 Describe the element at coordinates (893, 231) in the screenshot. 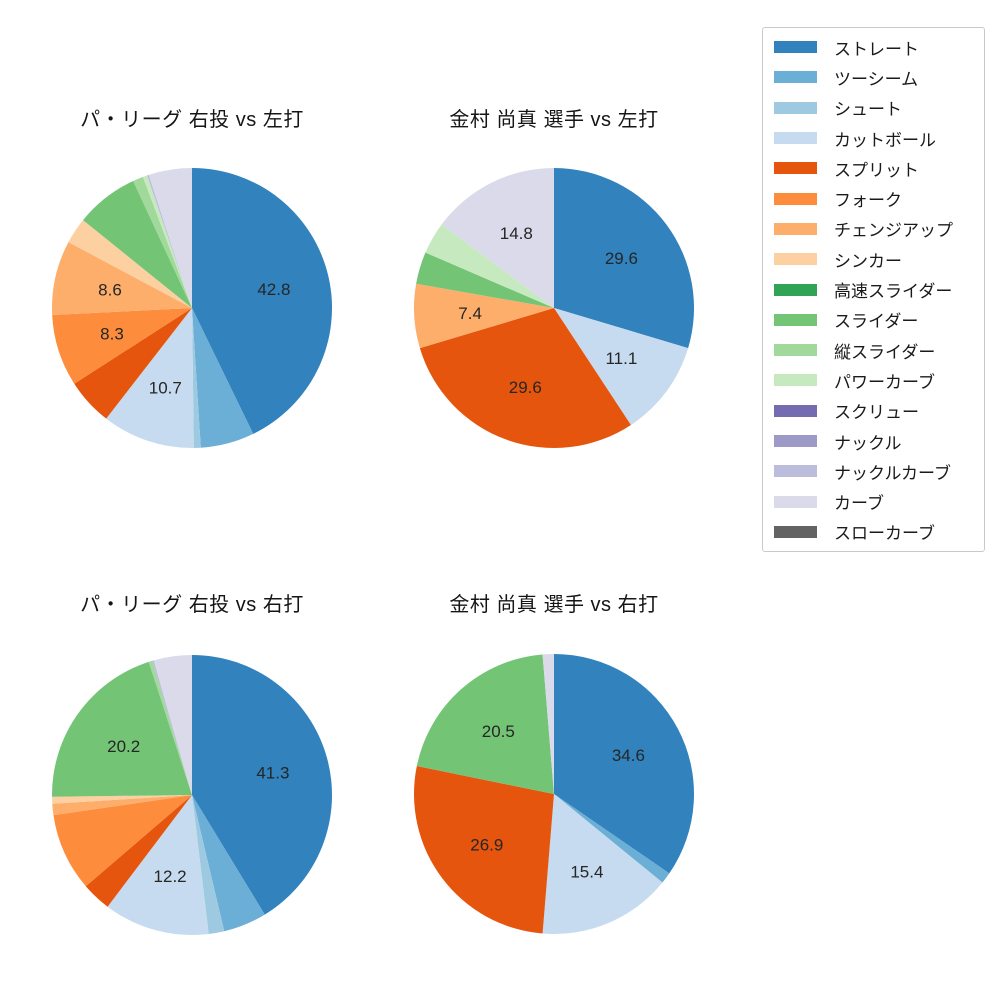

I see `legend-label: チェンジアップ` at that location.